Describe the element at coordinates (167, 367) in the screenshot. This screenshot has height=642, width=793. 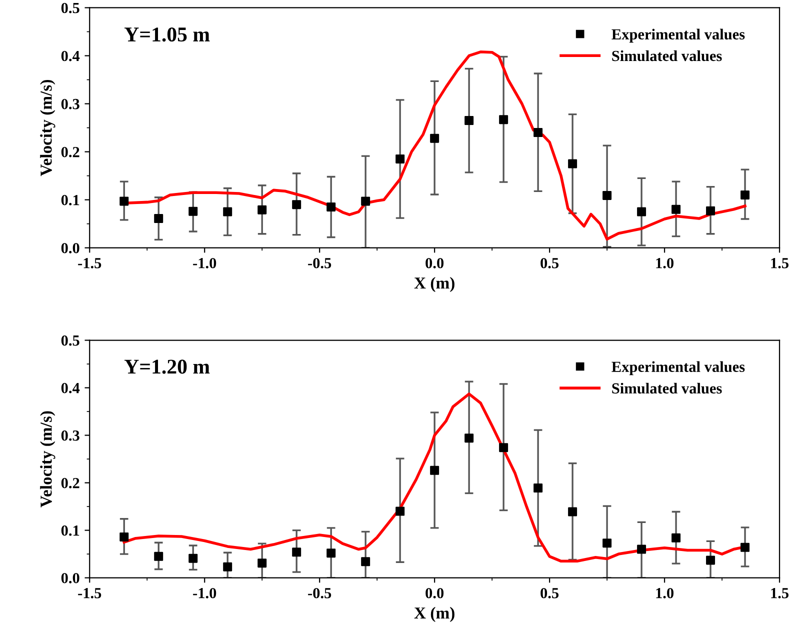
I see `annotation: Y=1.20 m` at that location.